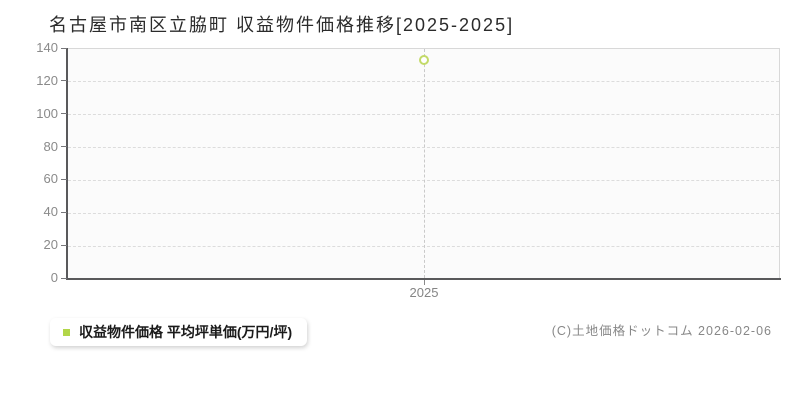  I want to click on y-axis-tick-label: 20, so click(50, 245).